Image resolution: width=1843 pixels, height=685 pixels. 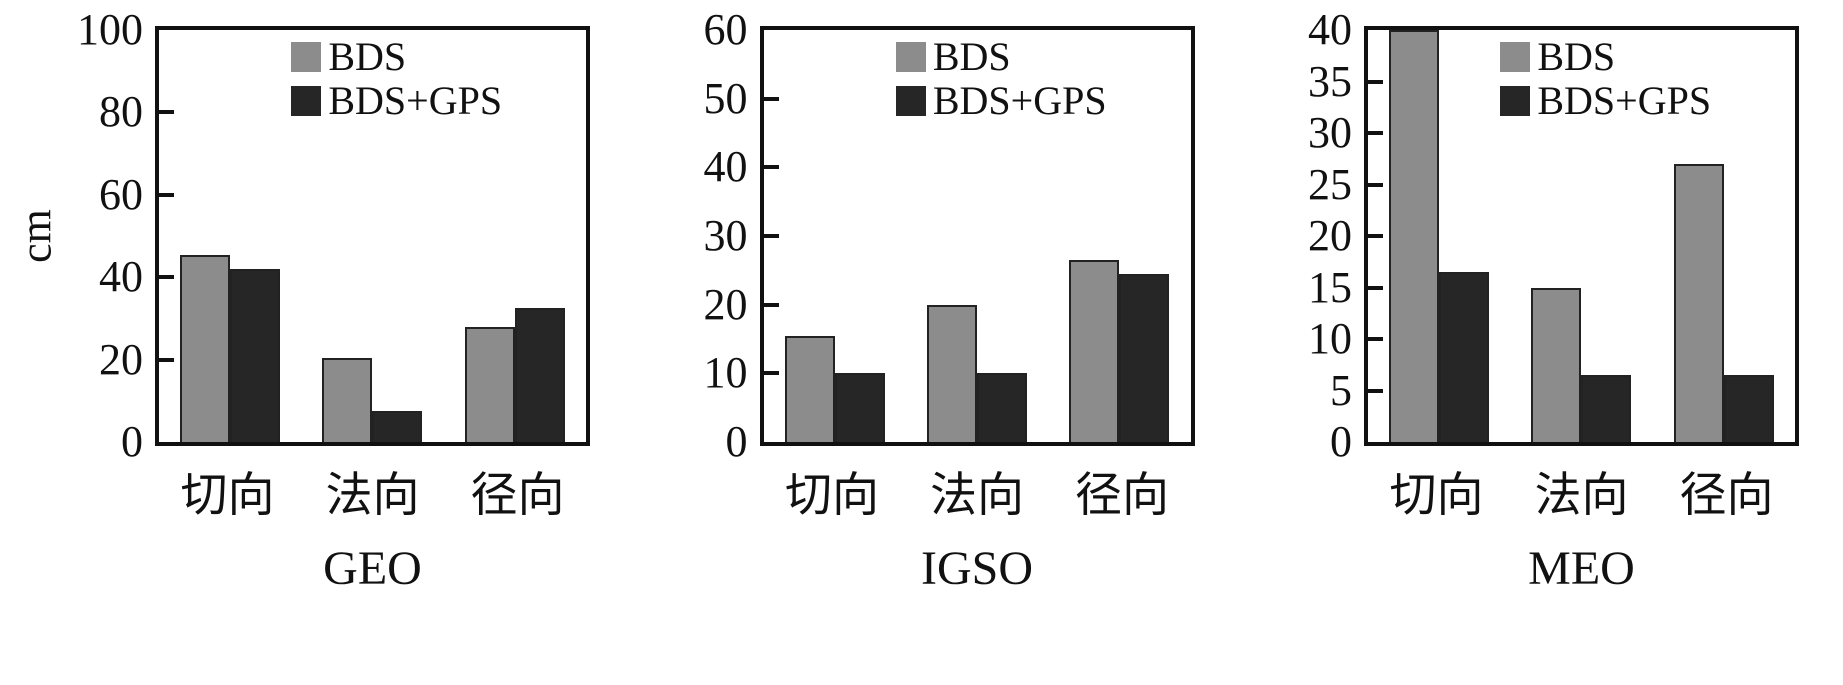 I want to click on y-tick-label: 15, so click(x=1330, y=287).